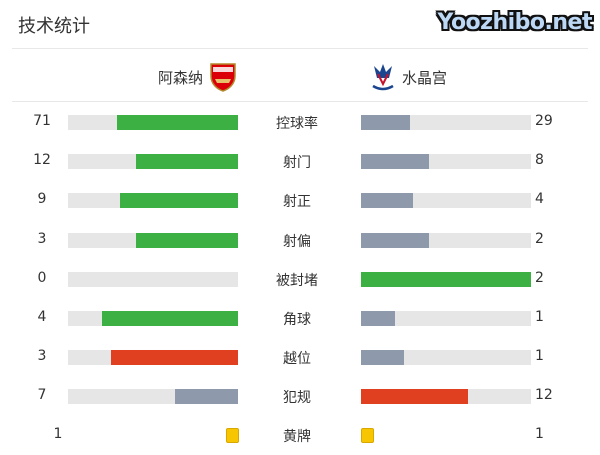 This screenshot has width=600, height=455. I want to click on stat-row: 3 越位 1, so click(300, 357).